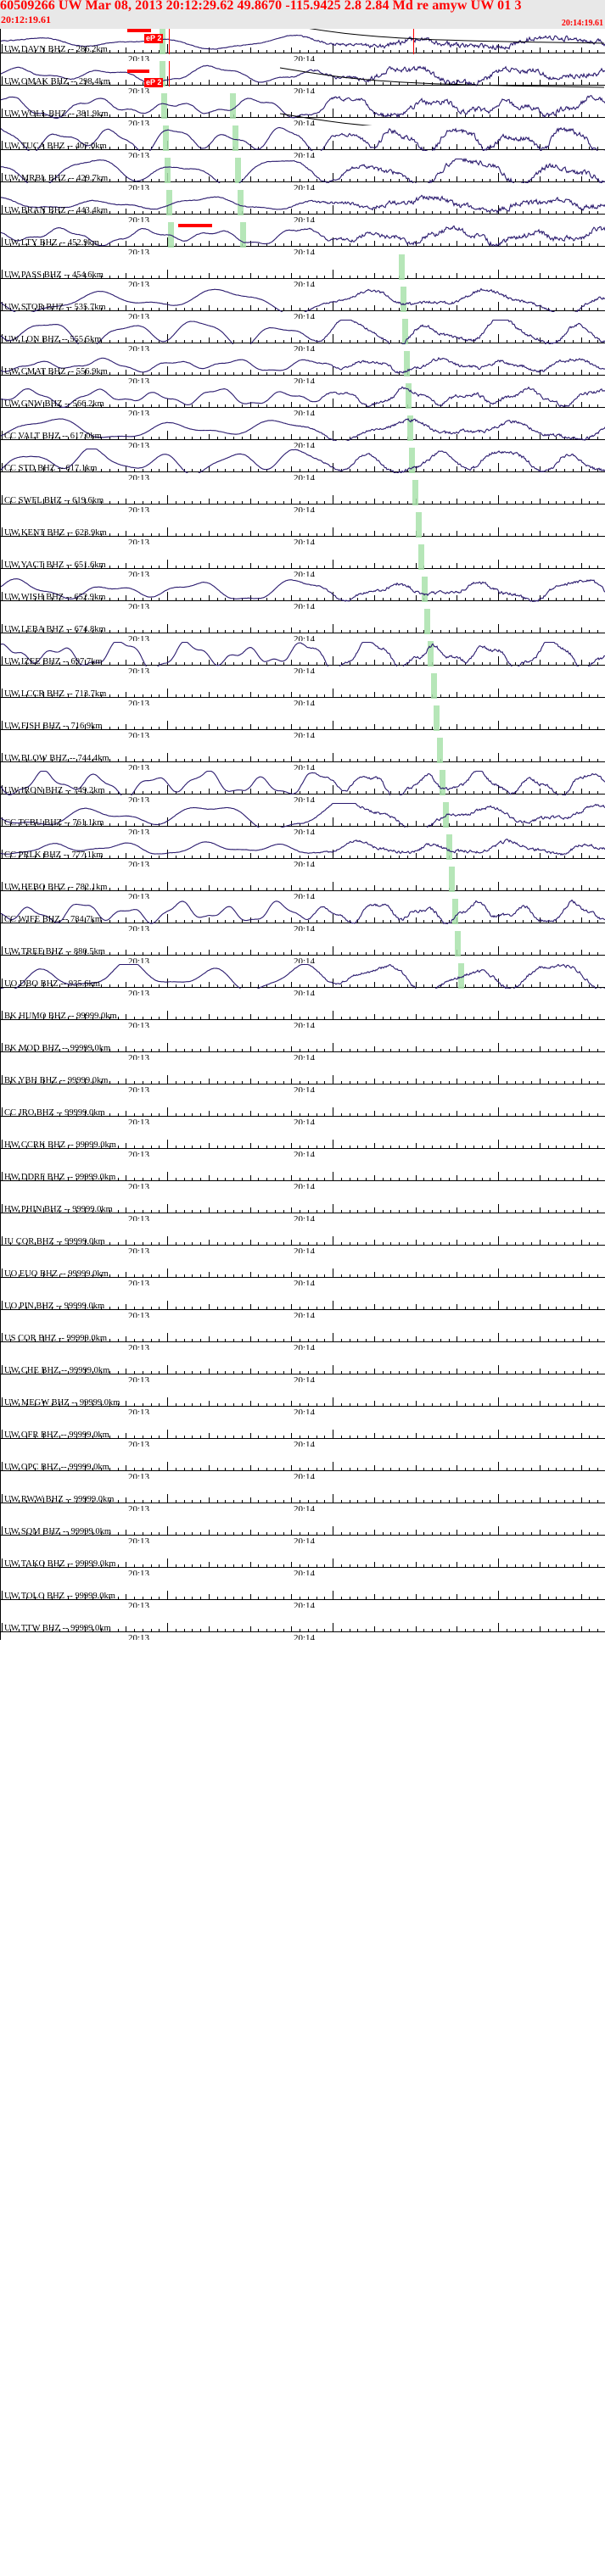  What do you see at coordinates (302, 141) in the screenshot?
I see `trace-row: 20:13 20:14 UW TUCA BHZ -- 407.0km` at bounding box center [302, 141].